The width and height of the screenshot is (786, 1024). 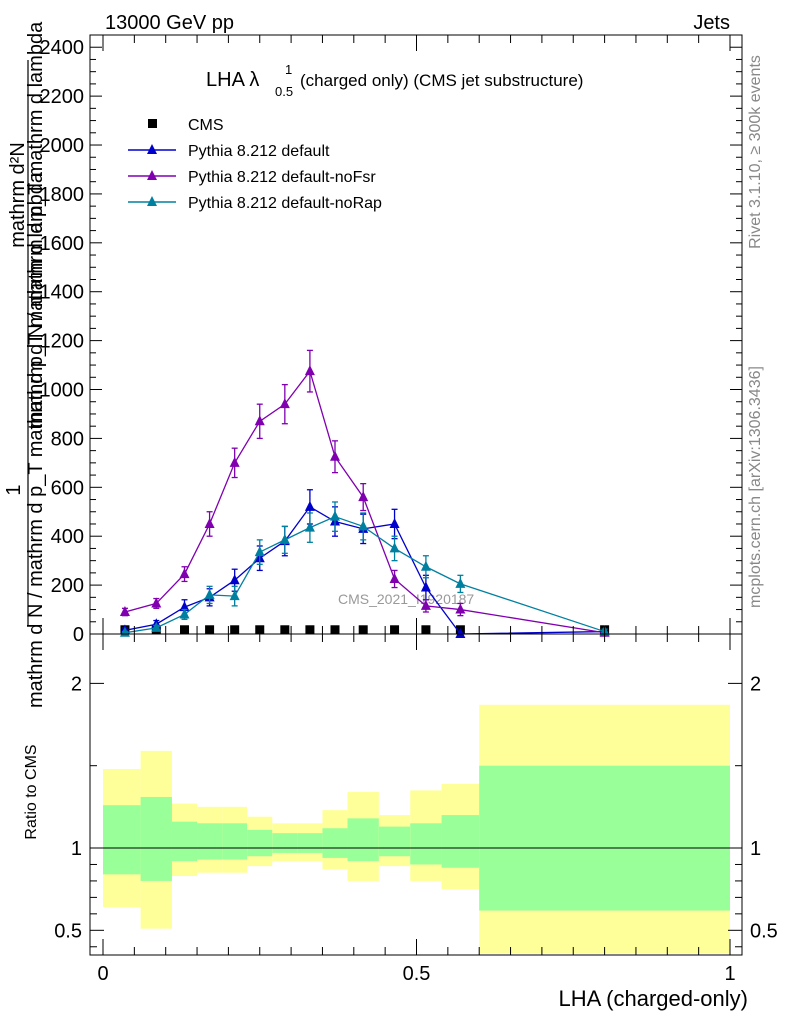 I want to click on mcplots-label: mcplots.cern.ch [arXiv:1306.3436], so click(x=755, y=487).